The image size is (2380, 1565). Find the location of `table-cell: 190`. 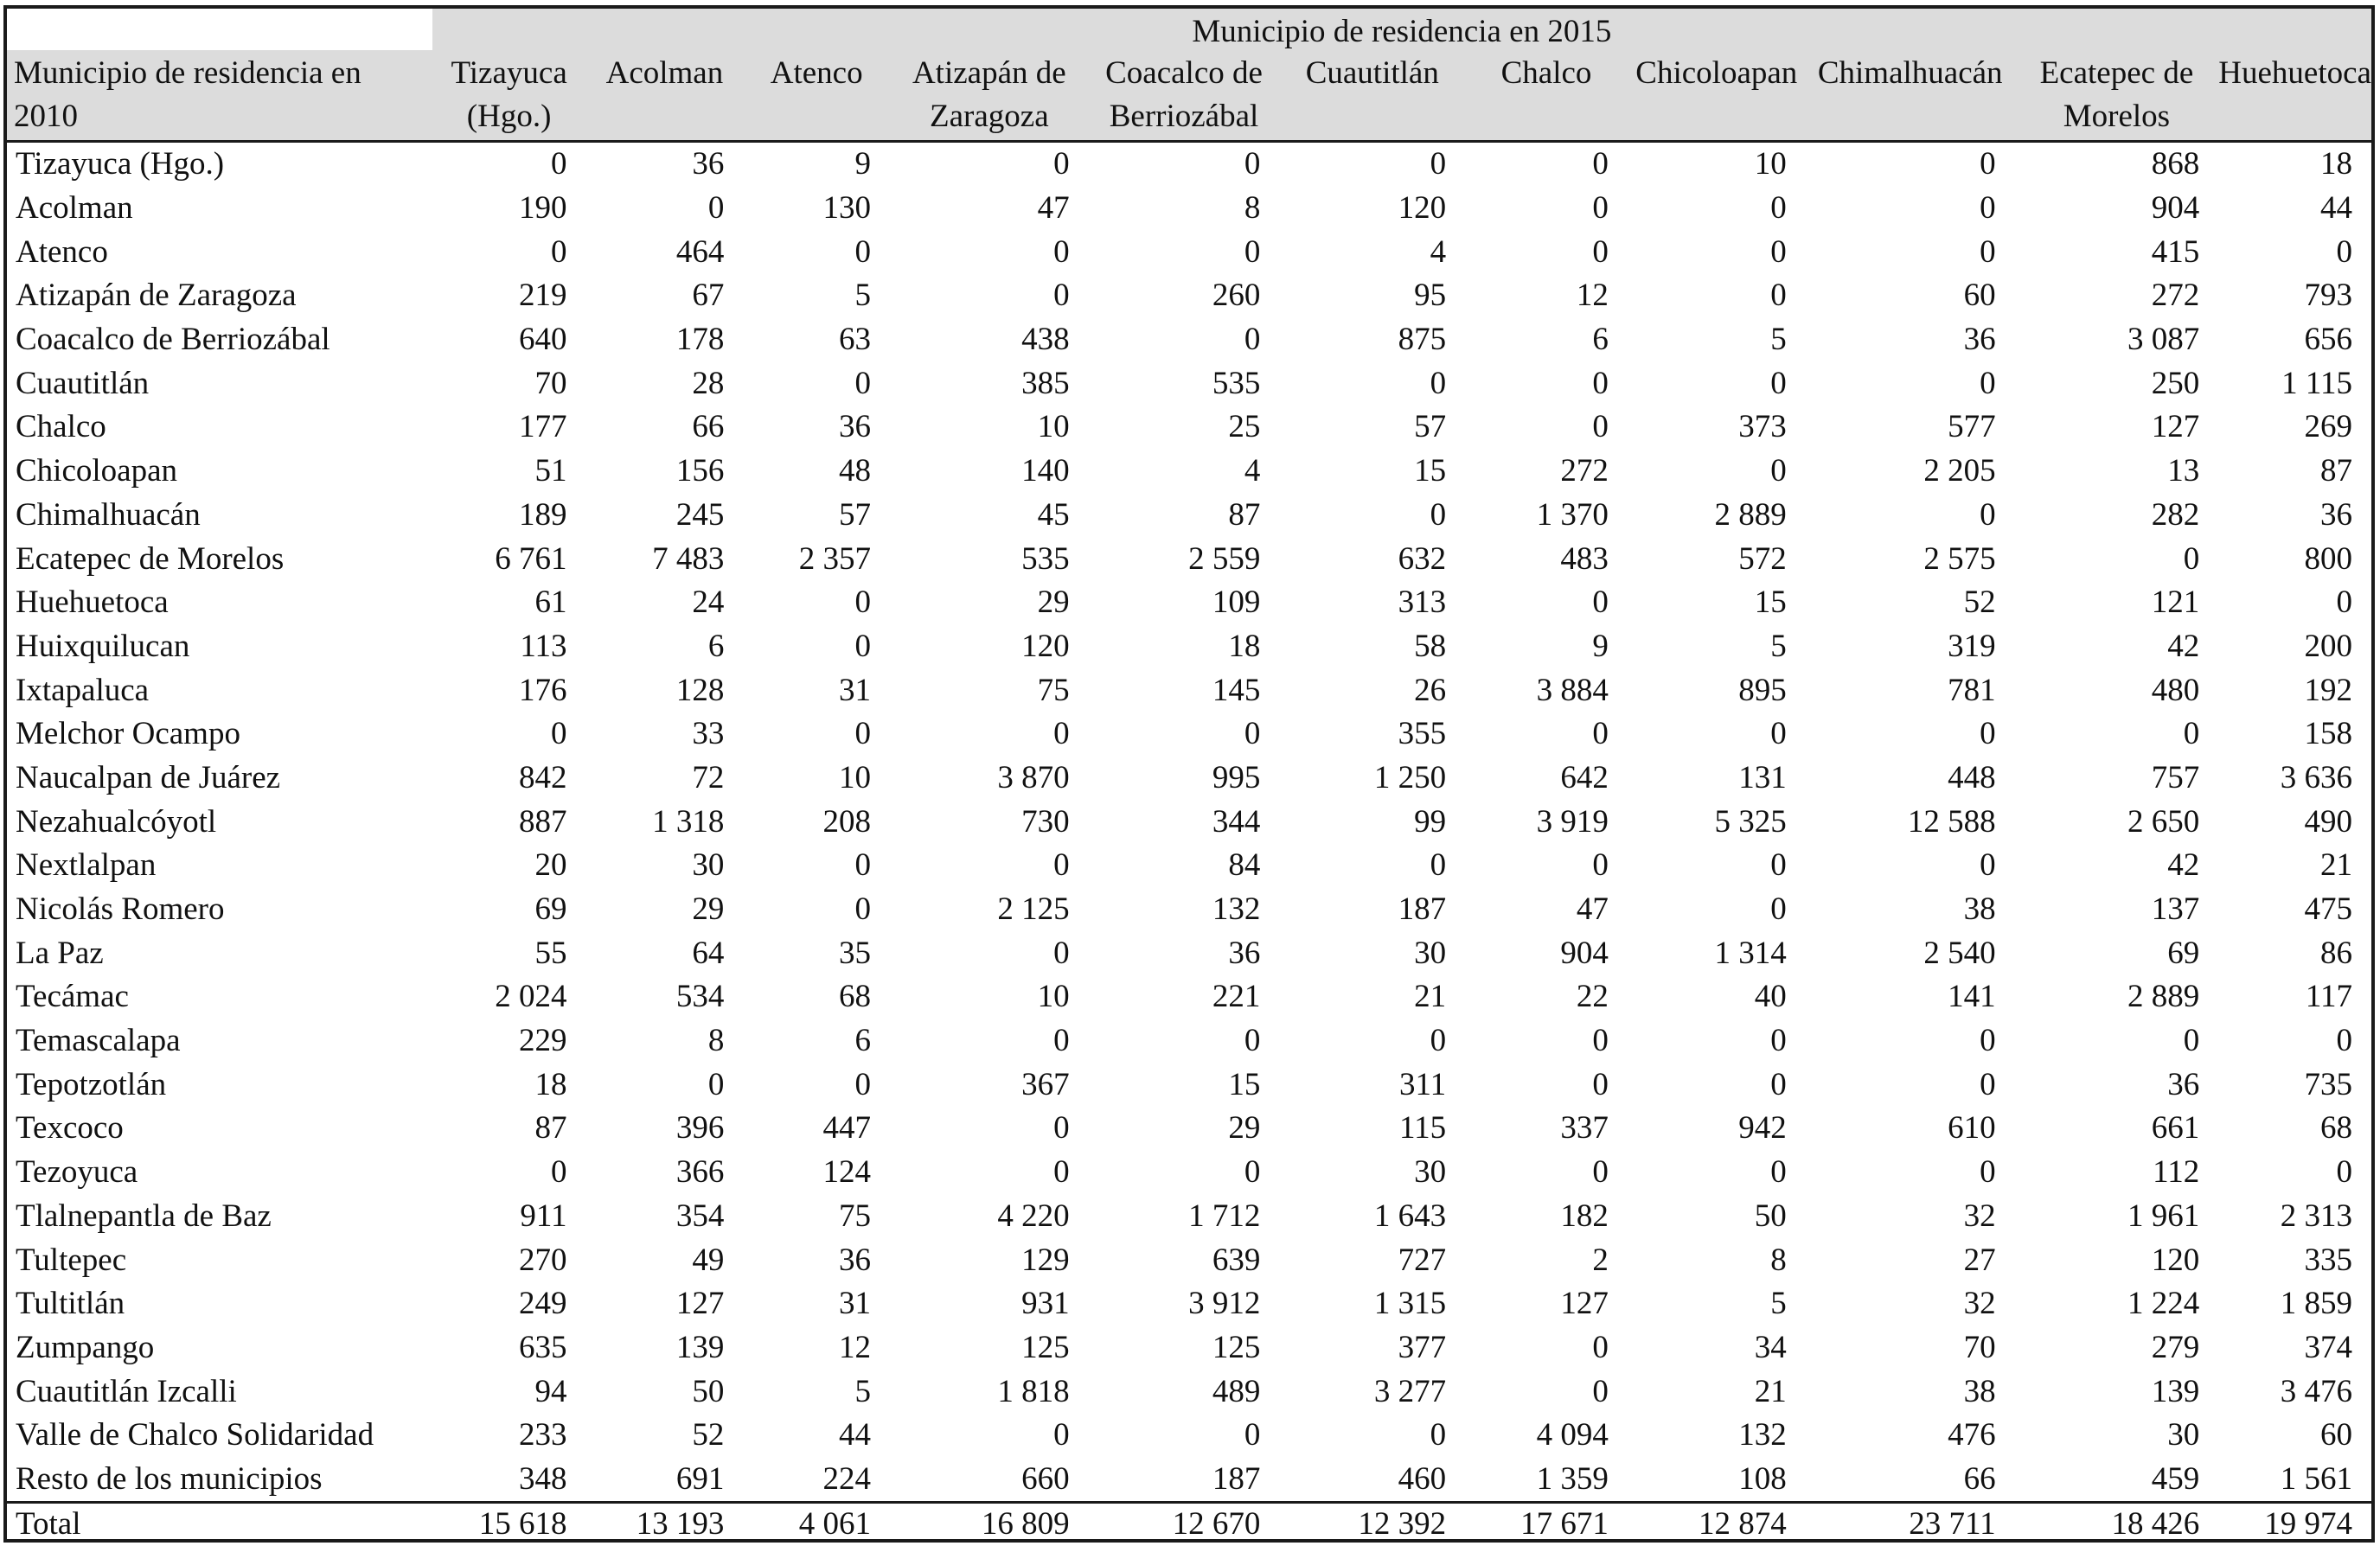

table-cell: 190 is located at coordinates (543, 208).